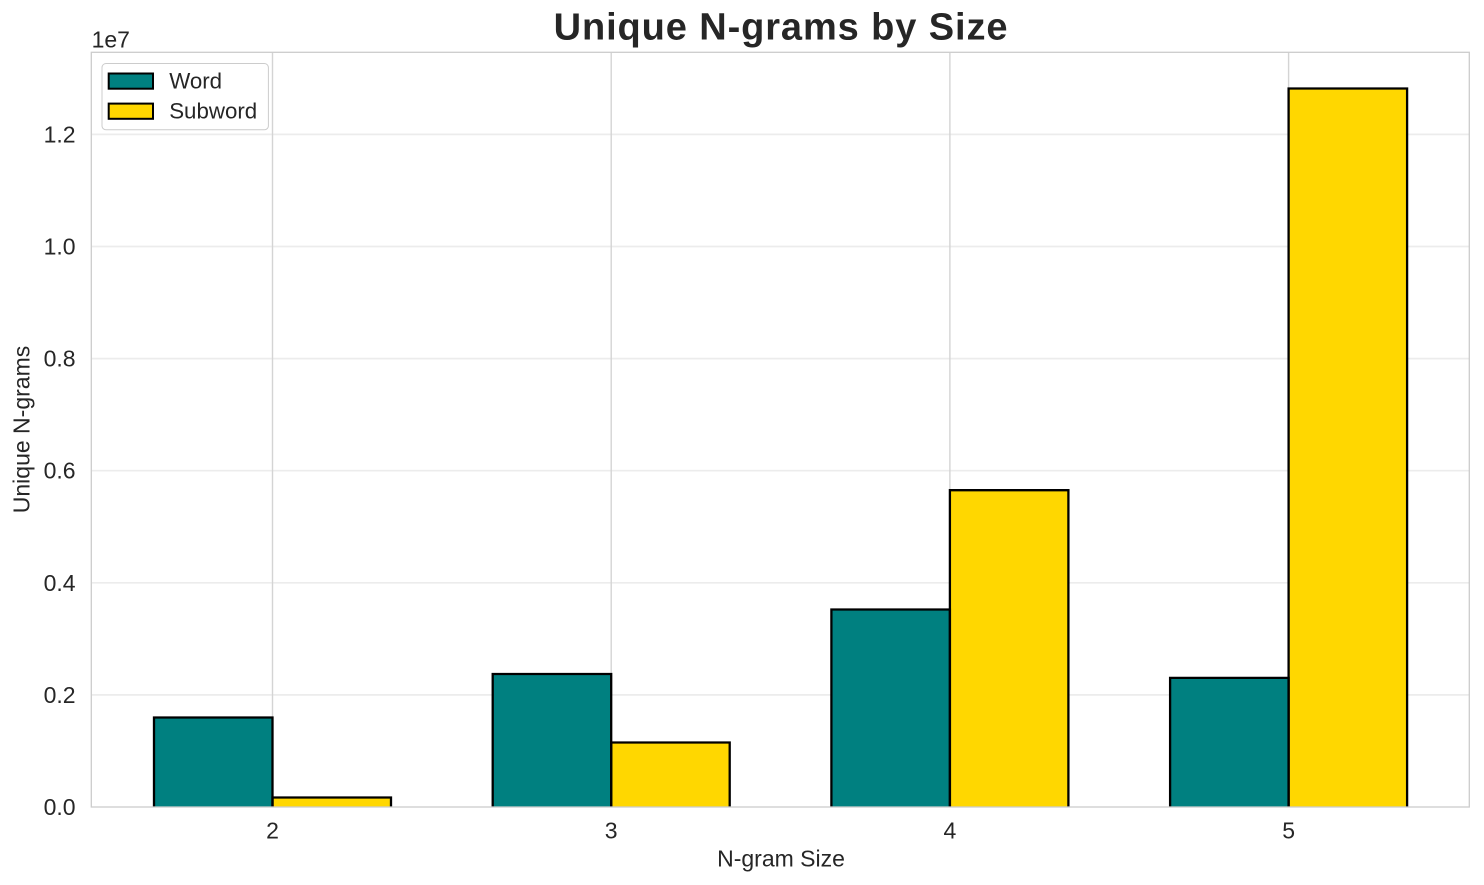  What do you see at coordinates (60, 134) in the screenshot?
I see `svg-text: 1.2` at bounding box center [60, 134].